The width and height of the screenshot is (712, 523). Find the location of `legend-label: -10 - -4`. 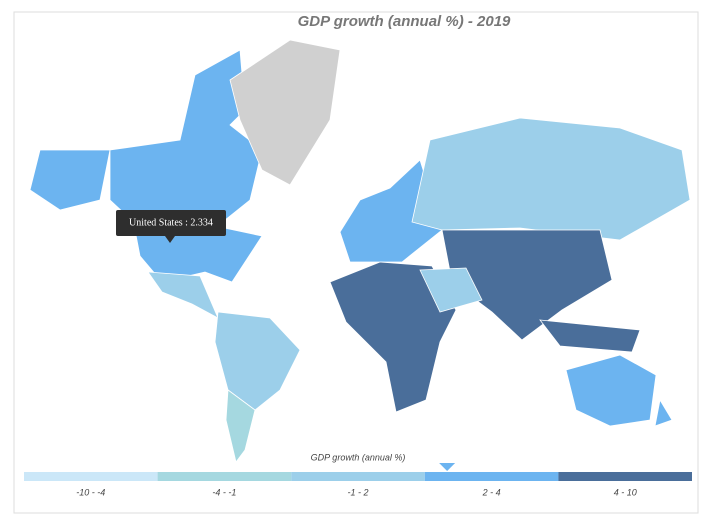

legend-label: -10 - -4 is located at coordinates (90, 492).